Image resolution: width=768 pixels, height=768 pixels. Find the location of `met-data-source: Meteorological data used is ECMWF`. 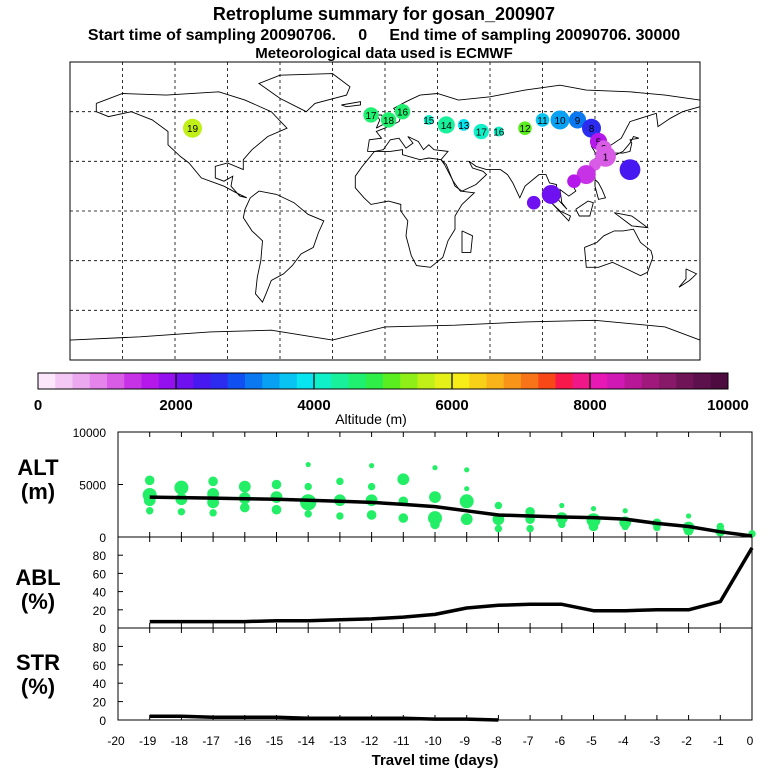

met-data-source: Meteorological data used is ECMWF is located at coordinates (384, 53).